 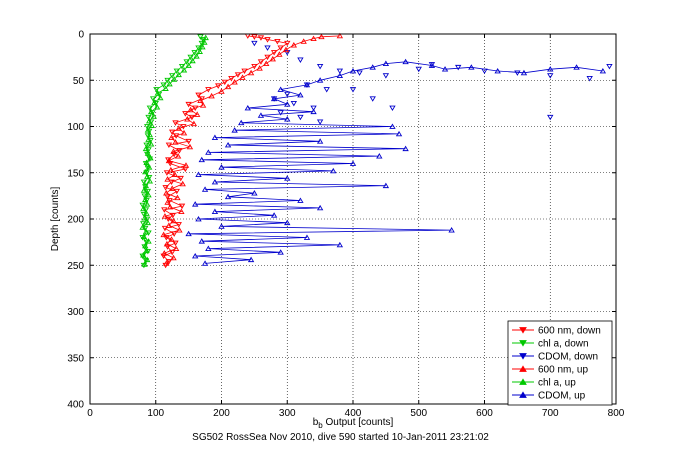 What do you see at coordinates (81, 35) in the screenshot?
I see `y-tick-label: 0` at bounding box center [81, 35].